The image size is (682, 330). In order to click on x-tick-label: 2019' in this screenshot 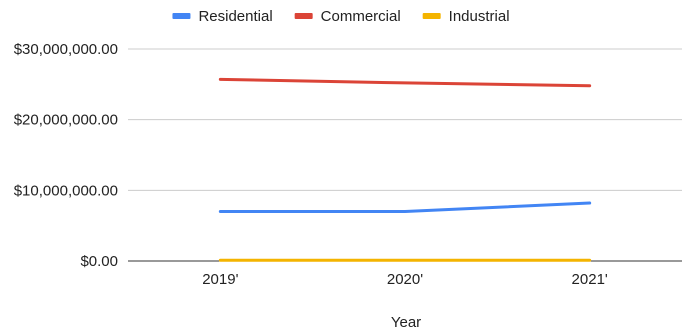, I will do `click(220, 279)`.